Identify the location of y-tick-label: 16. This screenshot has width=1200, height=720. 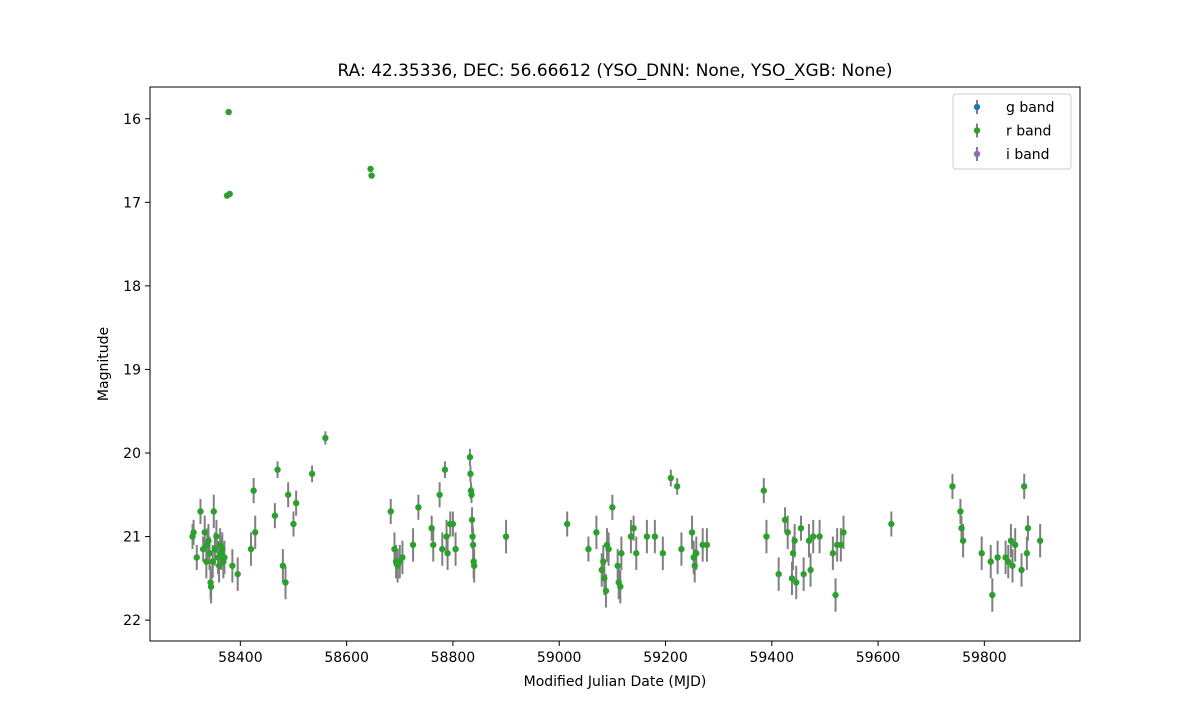
(132, 120).